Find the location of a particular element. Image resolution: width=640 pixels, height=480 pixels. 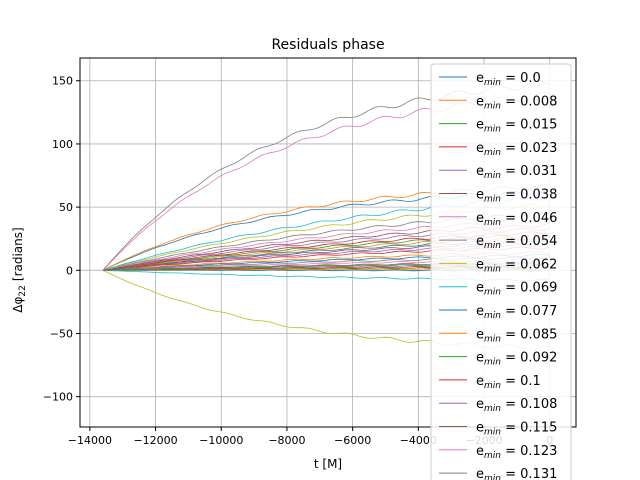

legend-entry: emin = 0.077 is located at coordinates (516, 312).